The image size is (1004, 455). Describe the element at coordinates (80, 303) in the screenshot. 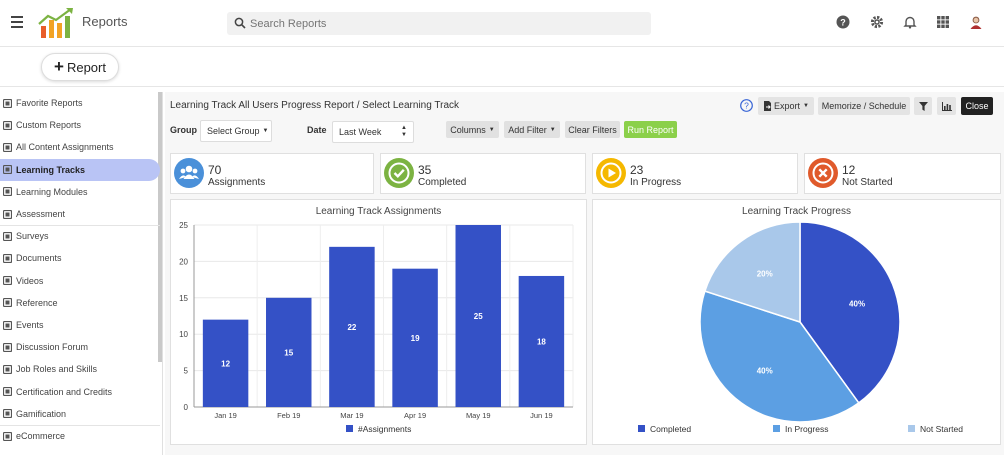

I see `sidebar-item-reference: Reference` at that location.